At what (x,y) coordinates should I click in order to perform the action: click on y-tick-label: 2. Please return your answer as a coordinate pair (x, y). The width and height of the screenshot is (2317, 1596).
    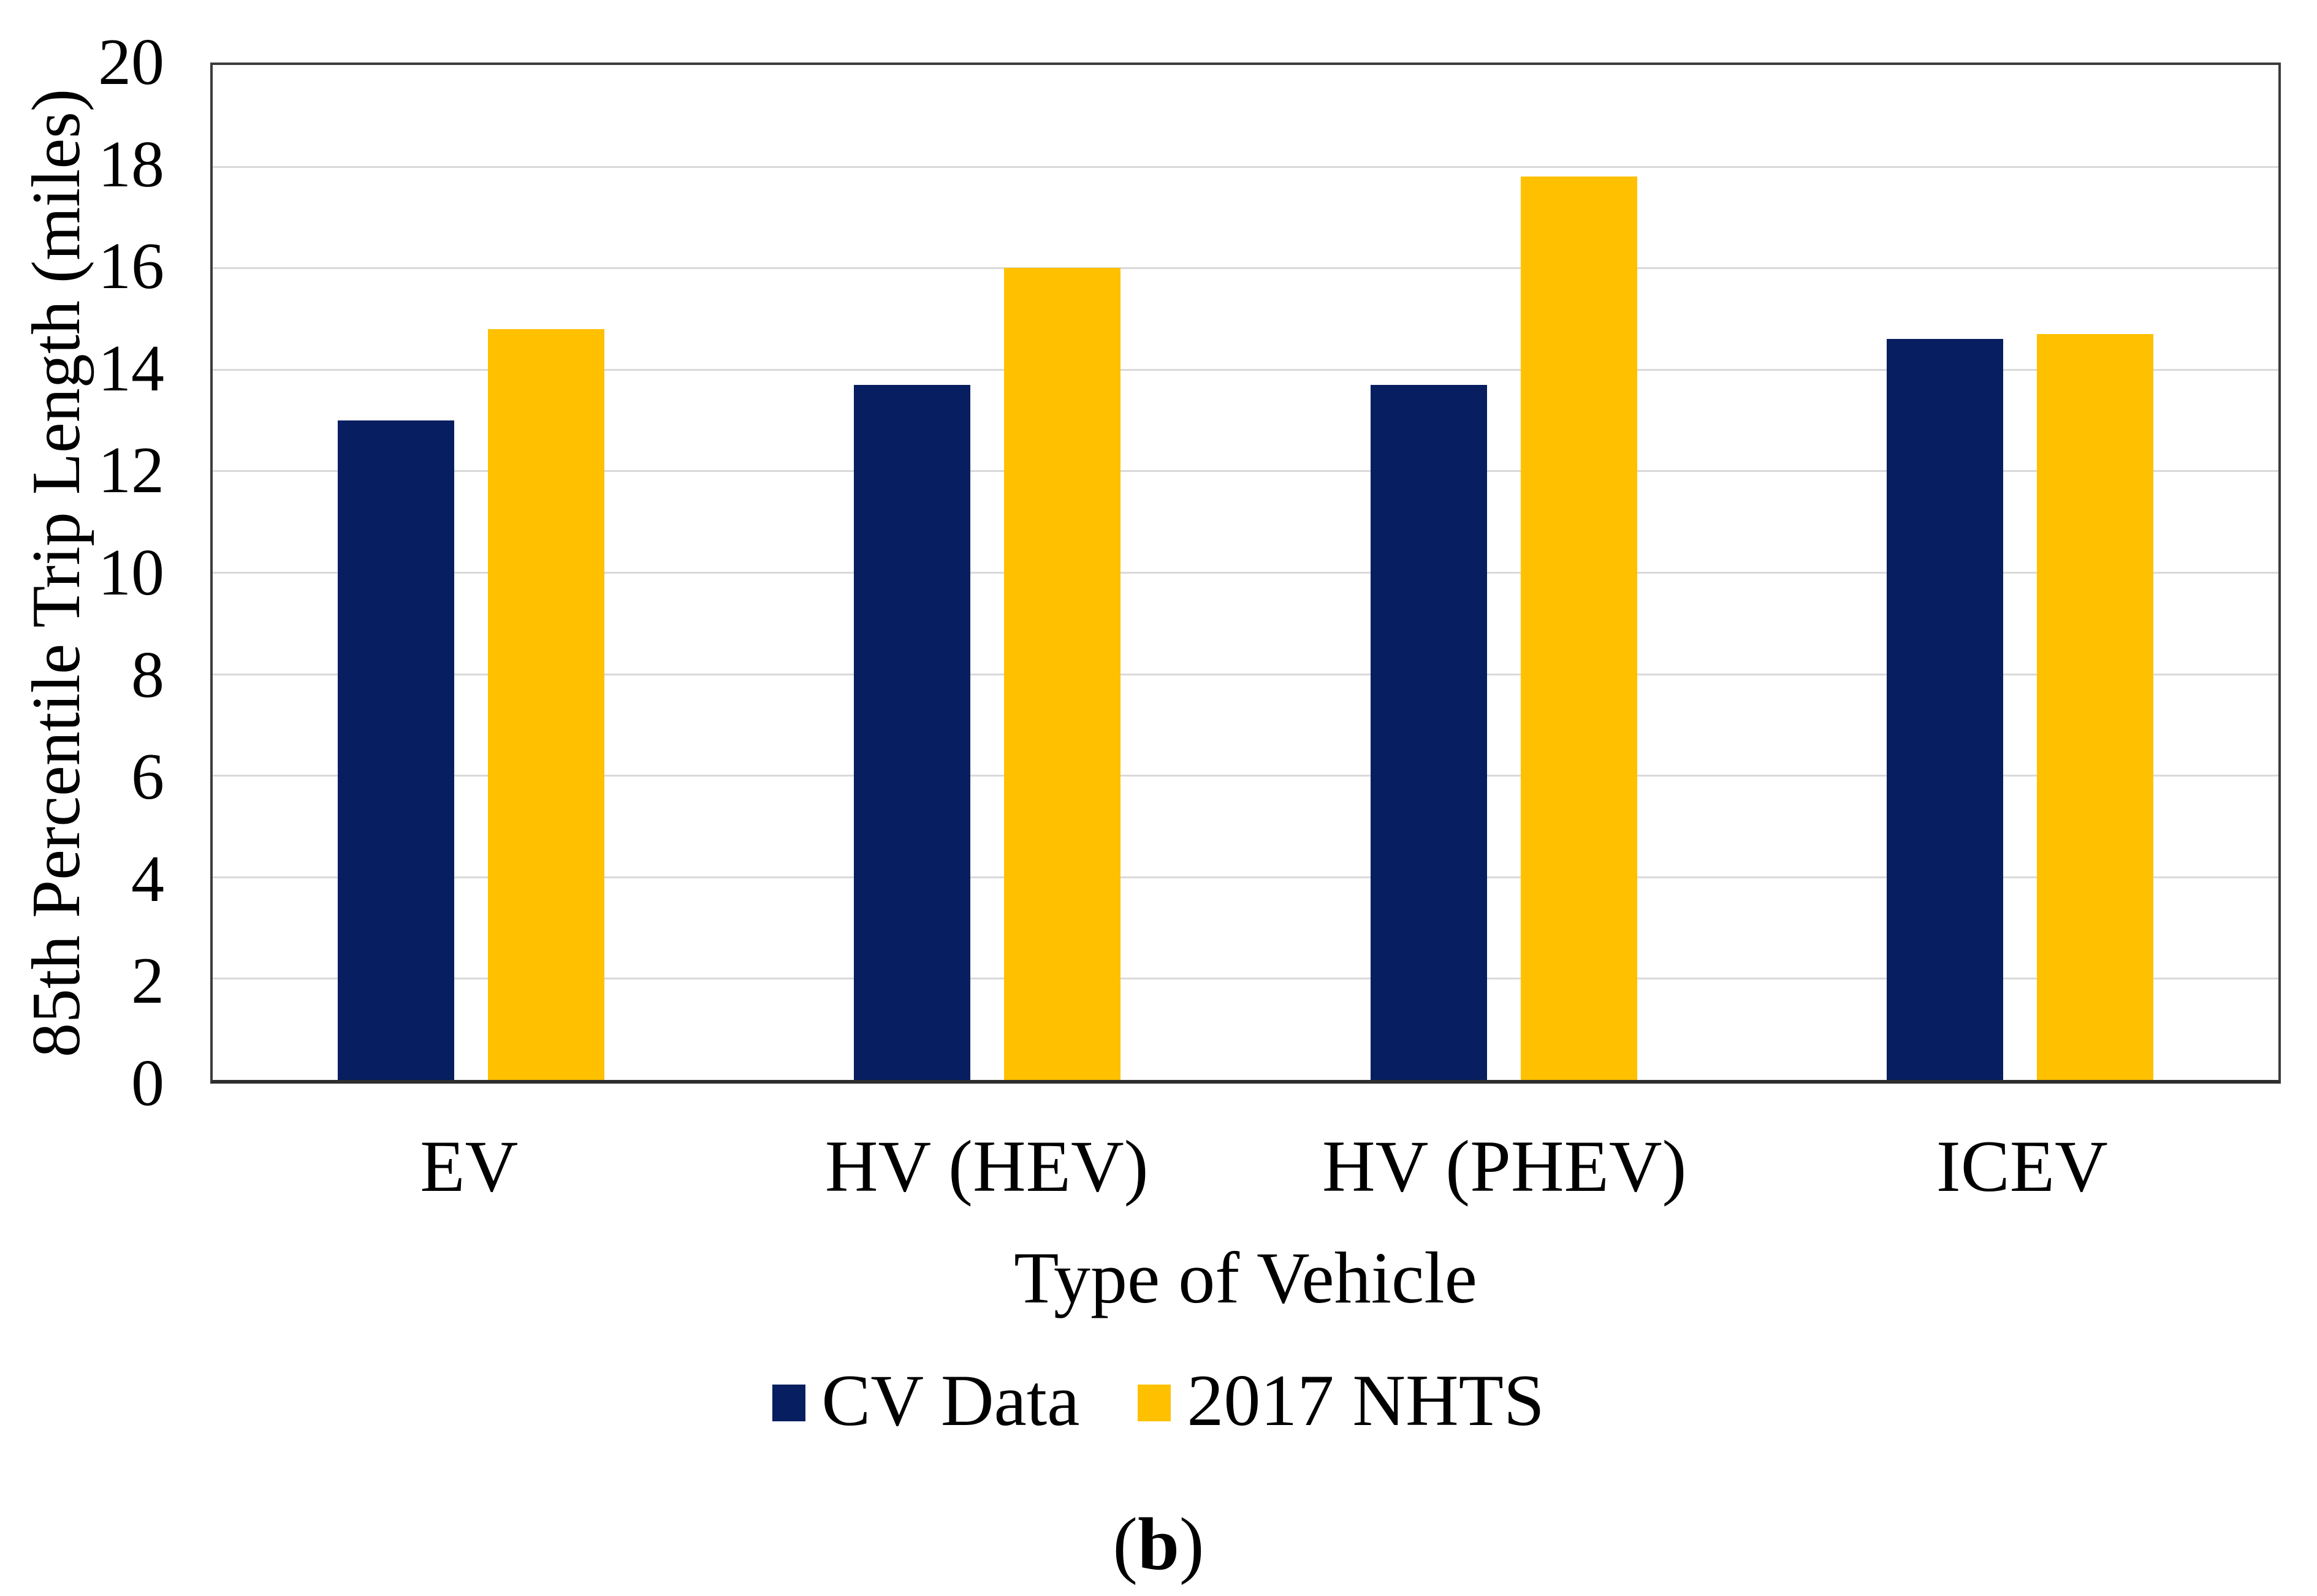
    Looking at the image, I should click on (147, 981).